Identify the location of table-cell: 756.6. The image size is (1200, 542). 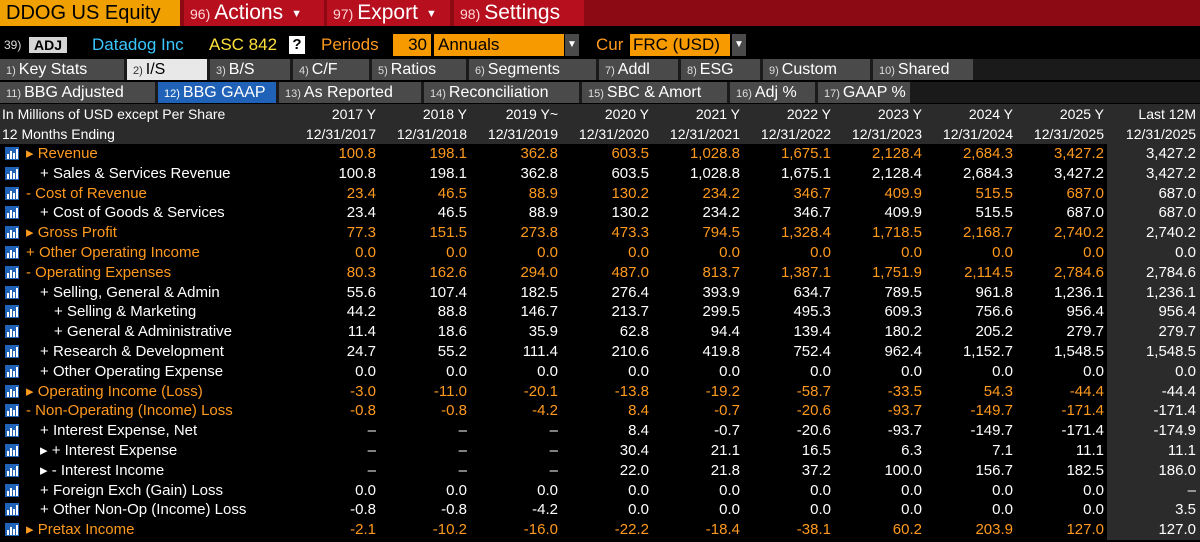
(994, 312).